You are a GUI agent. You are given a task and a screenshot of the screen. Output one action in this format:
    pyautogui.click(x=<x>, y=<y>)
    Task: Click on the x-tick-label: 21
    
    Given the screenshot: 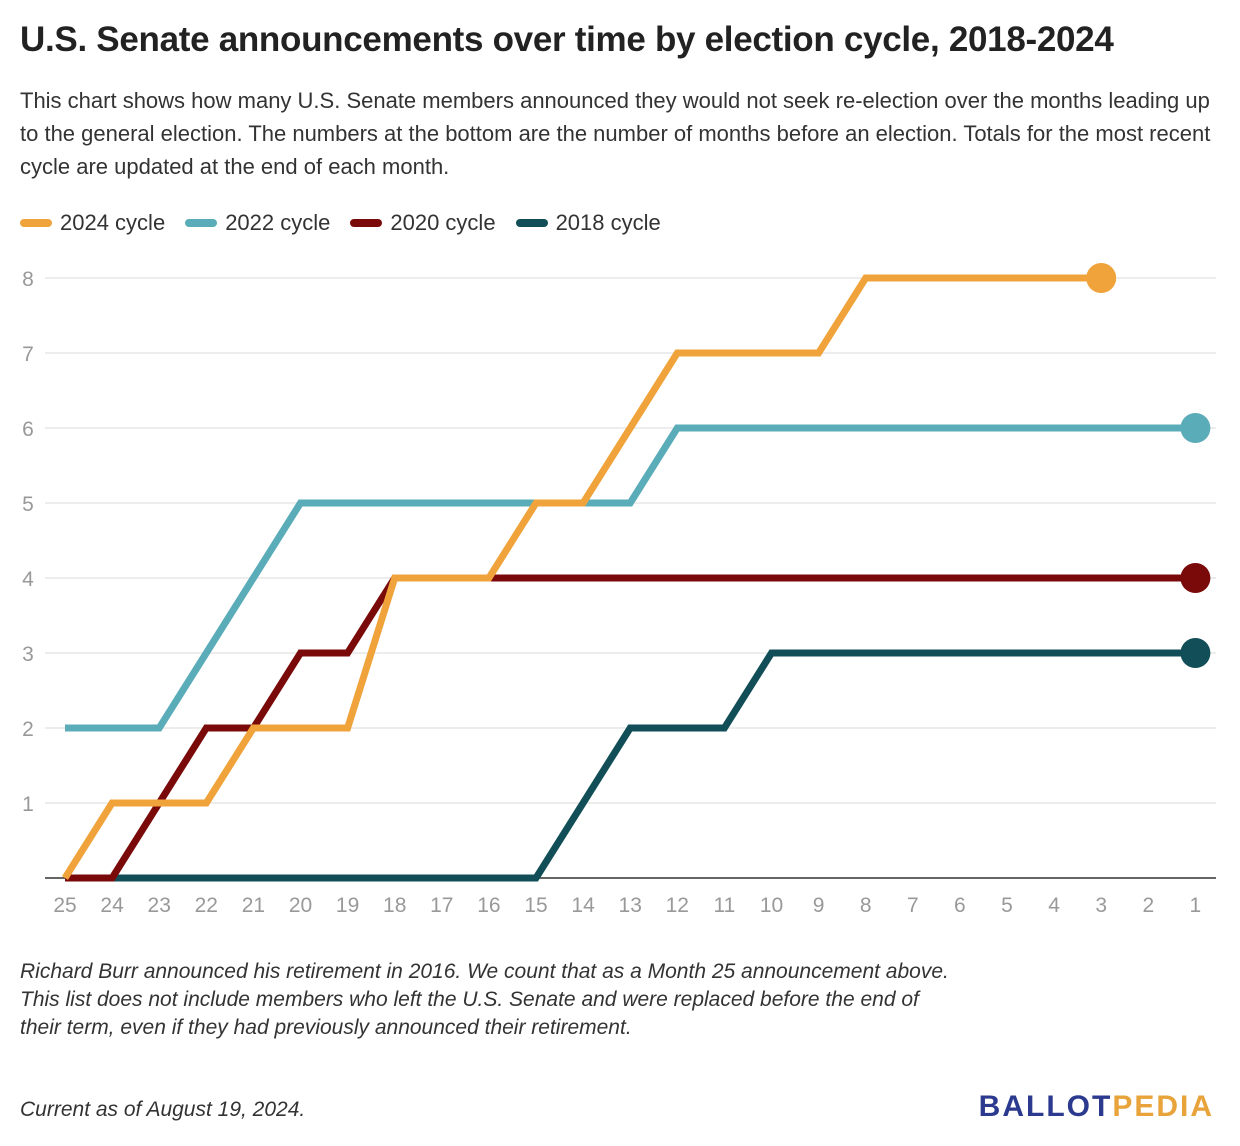 What is the action you would take?
    pyautogui.click(x=253, y=905)
    